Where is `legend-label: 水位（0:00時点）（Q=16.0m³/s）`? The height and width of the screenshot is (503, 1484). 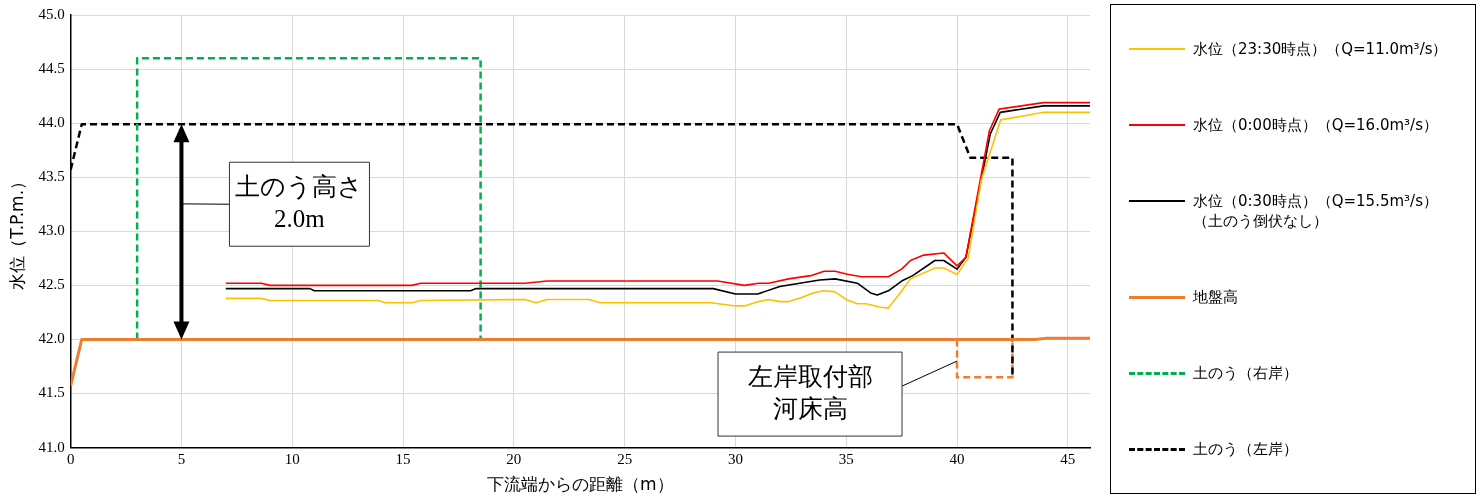 legend-label: 水位（0:00時点）（Q=16.0m³/s） is located at coordinates (1316, 125).